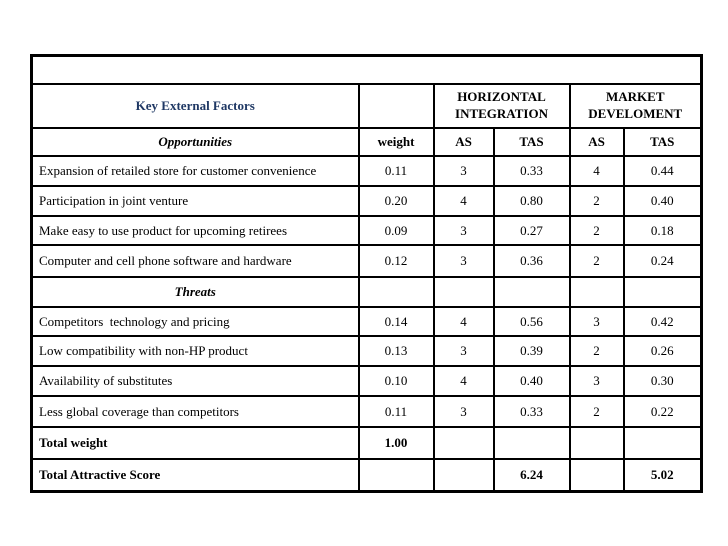  I want to click on factor-cell: Competitors technology and pricing, so click(195, 321).